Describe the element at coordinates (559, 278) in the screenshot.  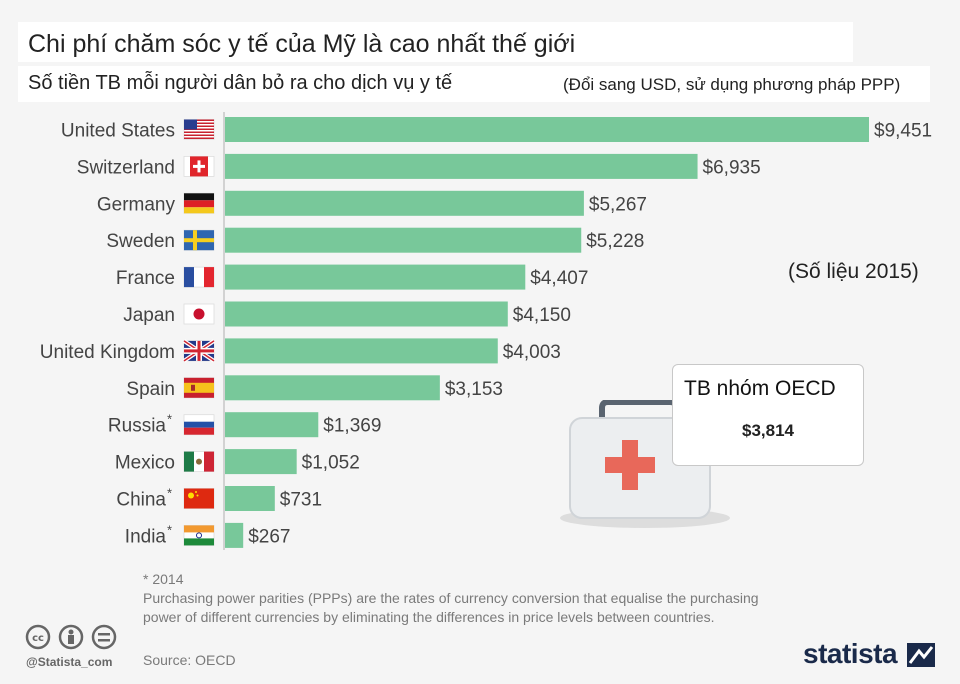
I see `value-label: $4,407` at that location.